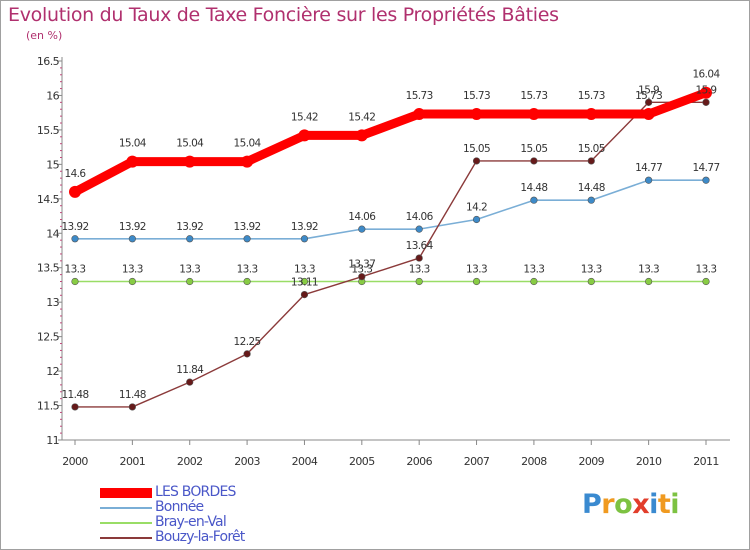 The image size is (750, 550). What do you see at coordinates (191, 522) in the screenshot?
I see `legend-label-bray-en-val: Bray-en-Val` at bounding box center [191, 522].